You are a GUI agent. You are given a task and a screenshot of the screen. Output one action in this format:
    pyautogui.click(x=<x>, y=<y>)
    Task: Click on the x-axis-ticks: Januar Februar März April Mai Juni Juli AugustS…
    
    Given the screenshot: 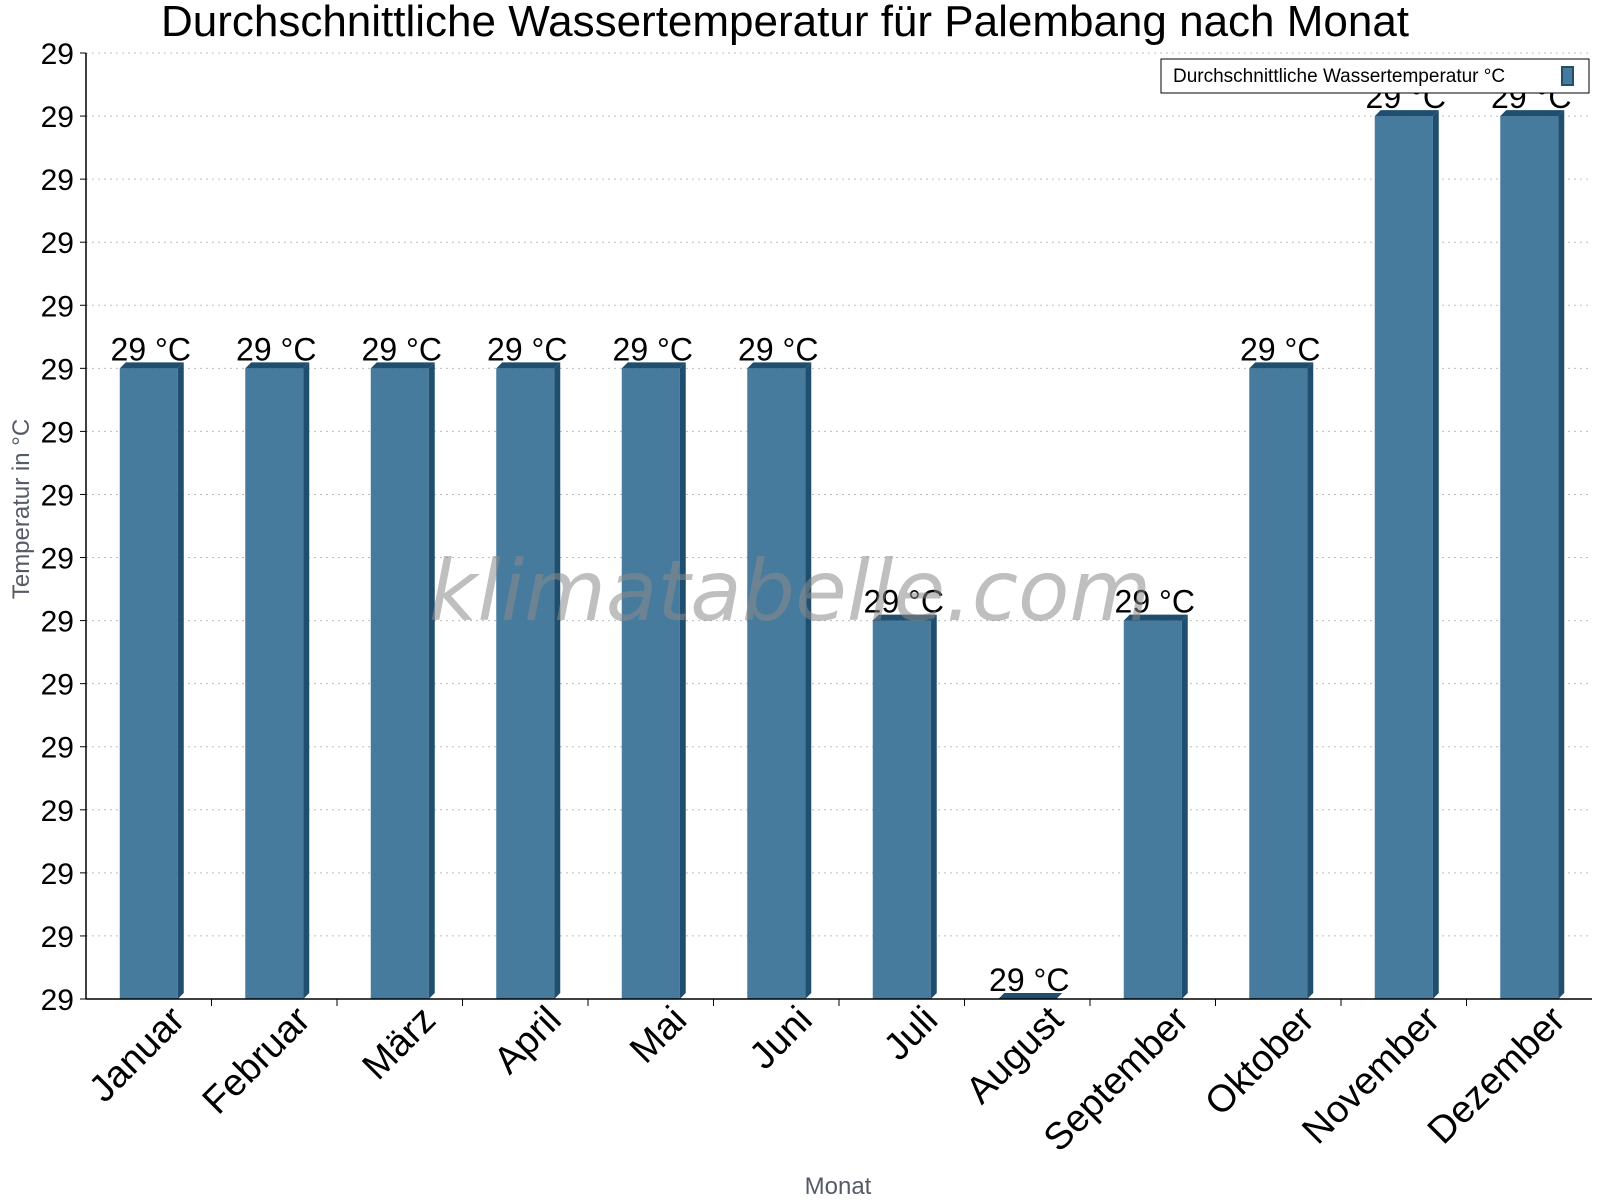 What is the action you would take?
    pyautogui.click(x=827, y=1078)
    